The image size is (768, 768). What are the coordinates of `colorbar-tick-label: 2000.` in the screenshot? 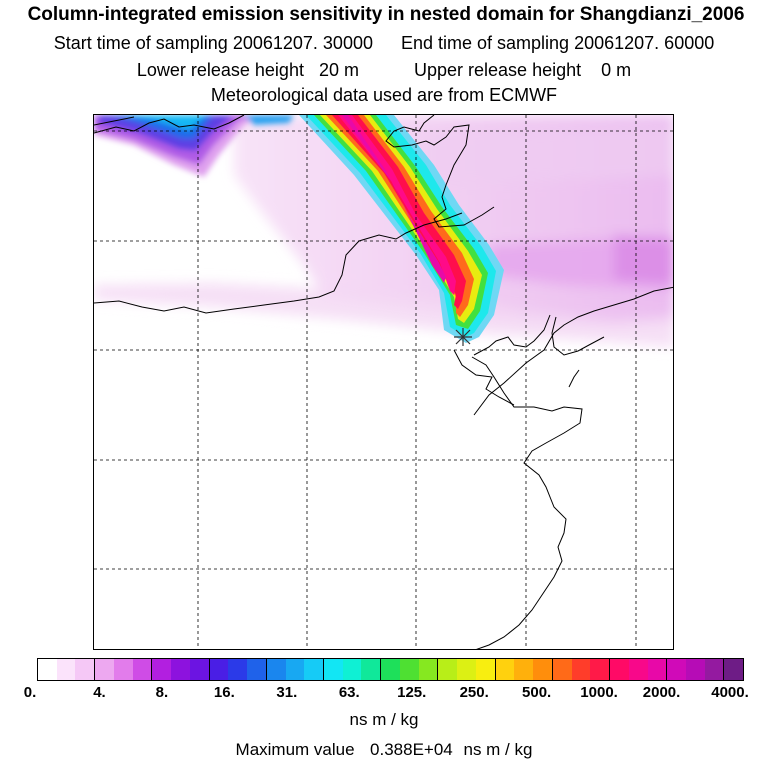 It's located at (661, 692).